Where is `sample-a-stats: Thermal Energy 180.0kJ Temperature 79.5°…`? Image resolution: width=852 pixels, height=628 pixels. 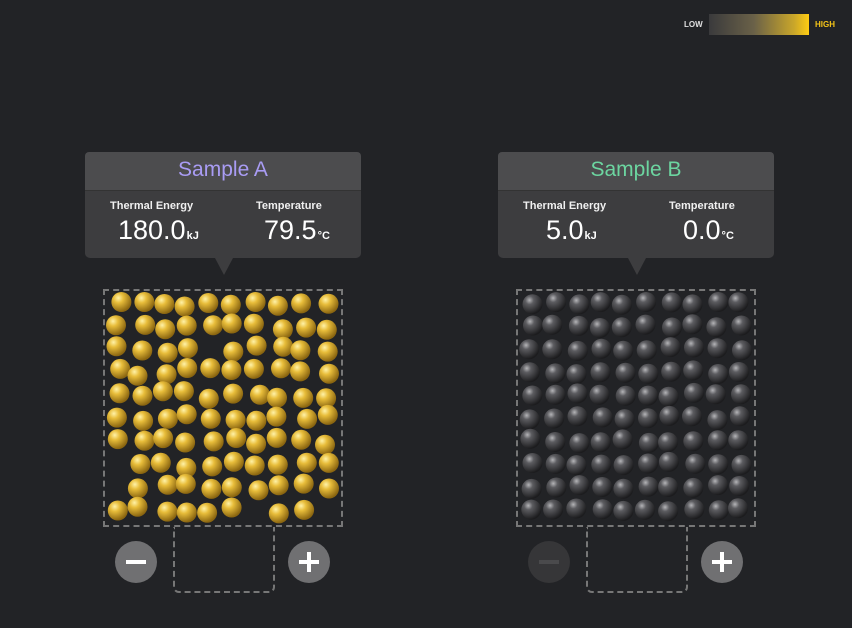 sample-a-stats: Thermal Energy 180.0kJ Temperature 79.5°… is located at coordinates (223, 224).